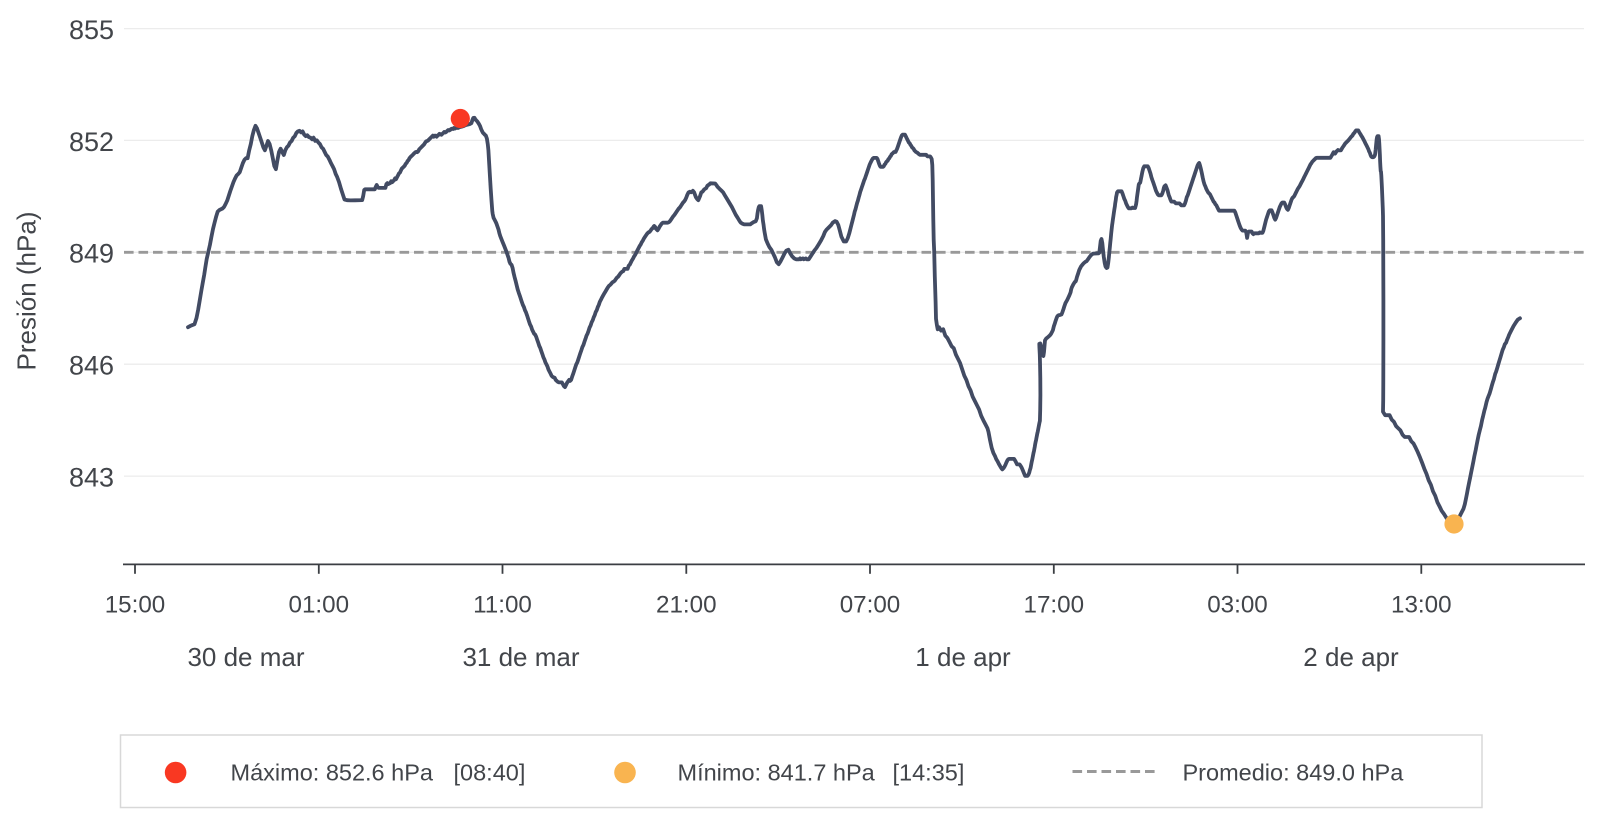 The image size is (1601, 833). I want to click on svg-text: Promedio: 849.0 hPa, so click(1294, 773).